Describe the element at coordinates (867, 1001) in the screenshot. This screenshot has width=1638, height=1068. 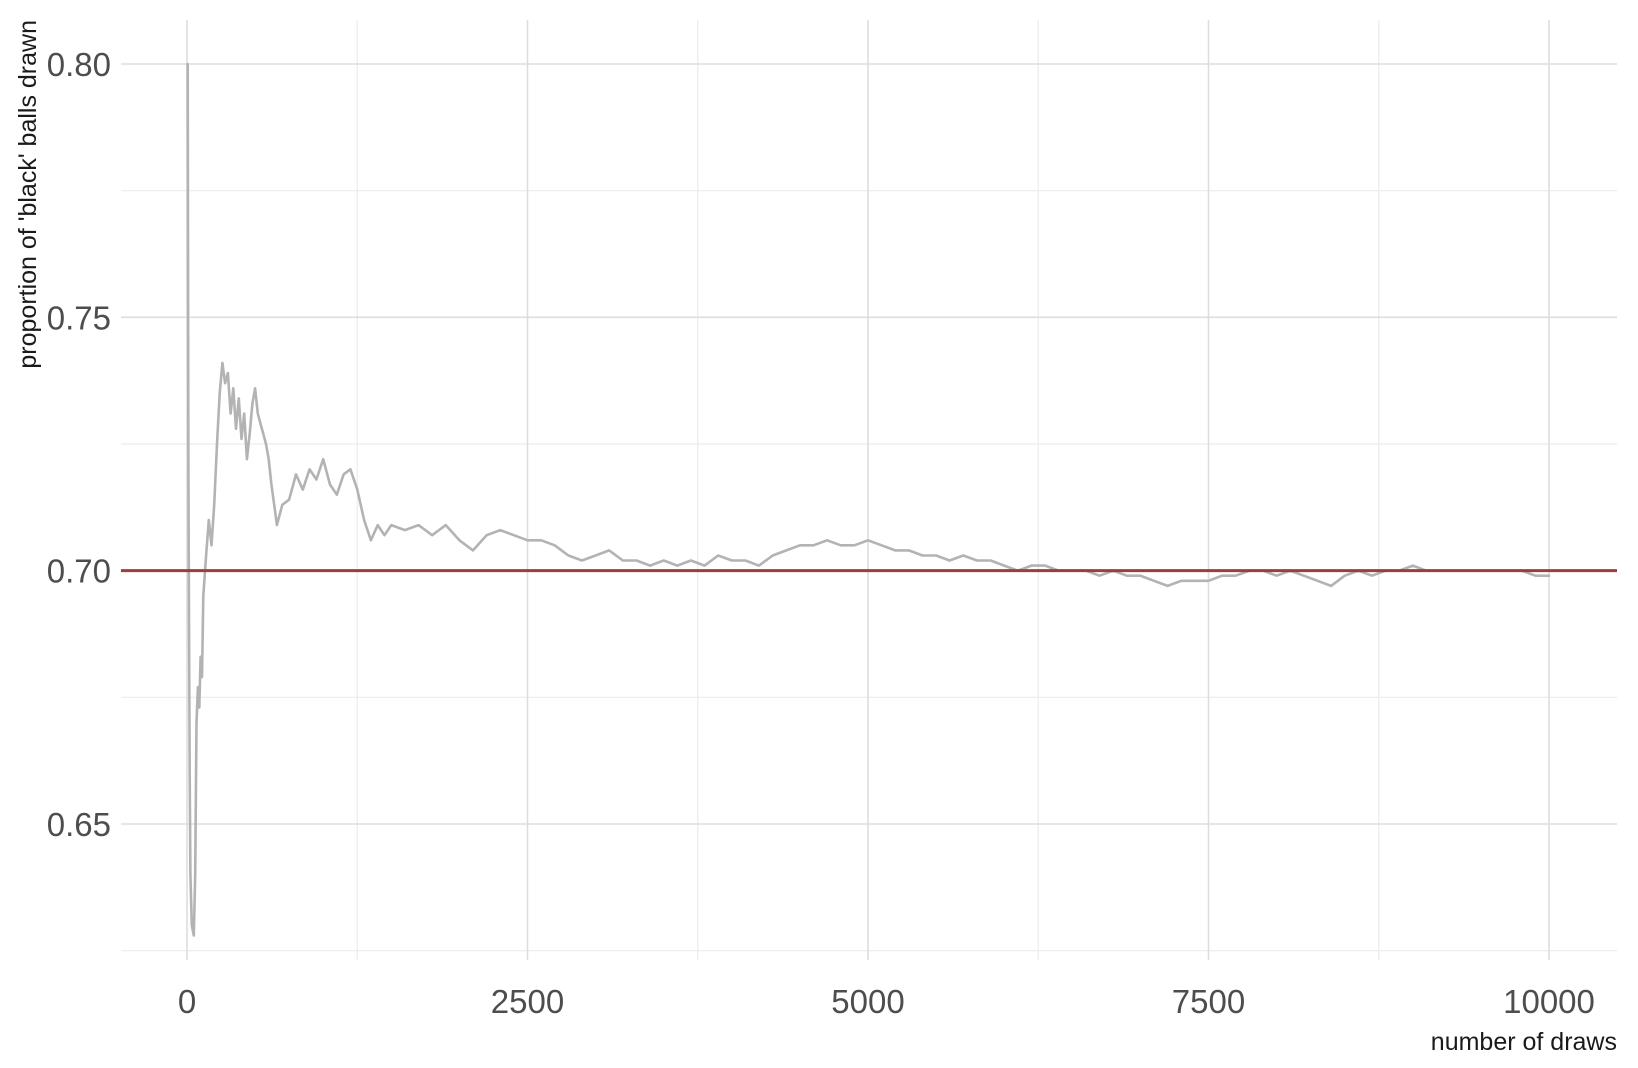
I see `x-tick-label: 5000` at that location.